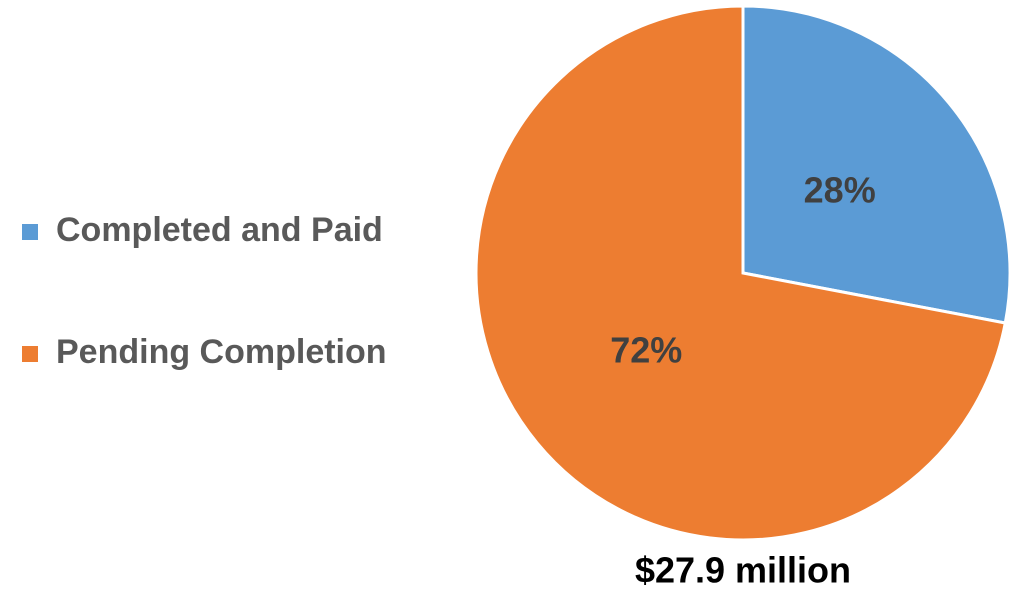  Describe the element at coordinates (876, 164) in the screenshot. I see `pie-slice` at that location.